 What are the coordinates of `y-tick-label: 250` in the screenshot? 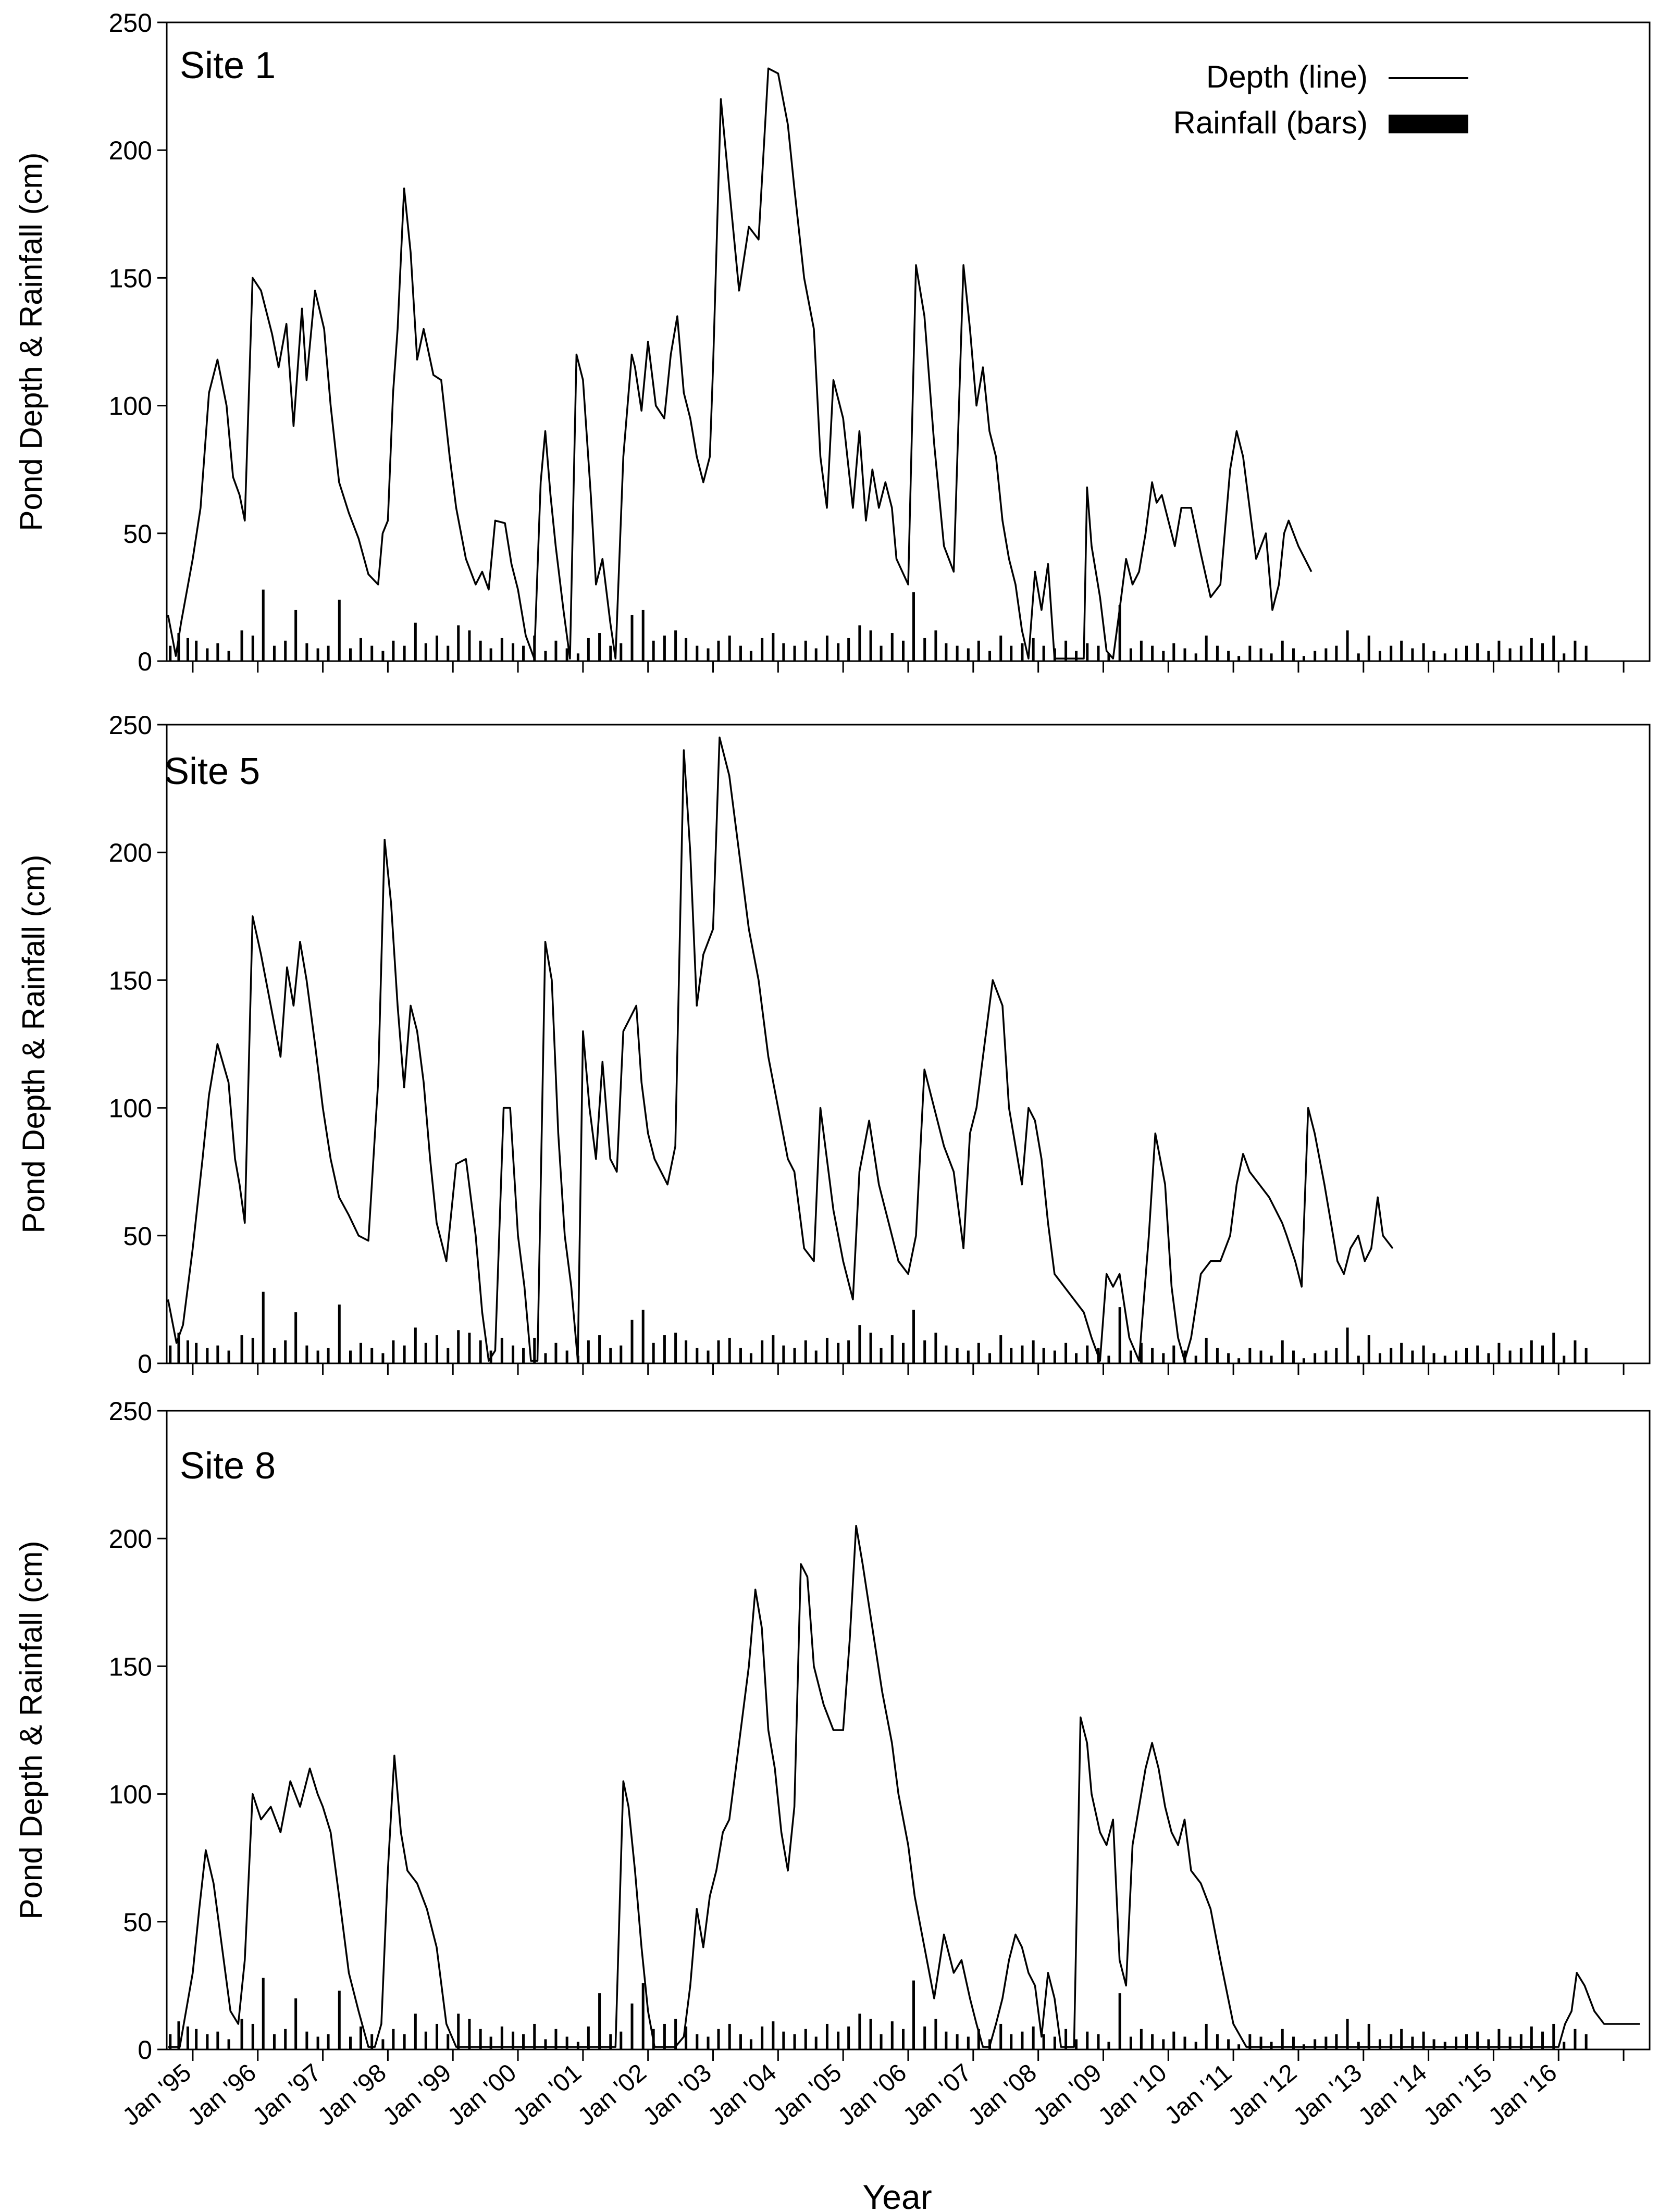 It's located at (130, 1411).